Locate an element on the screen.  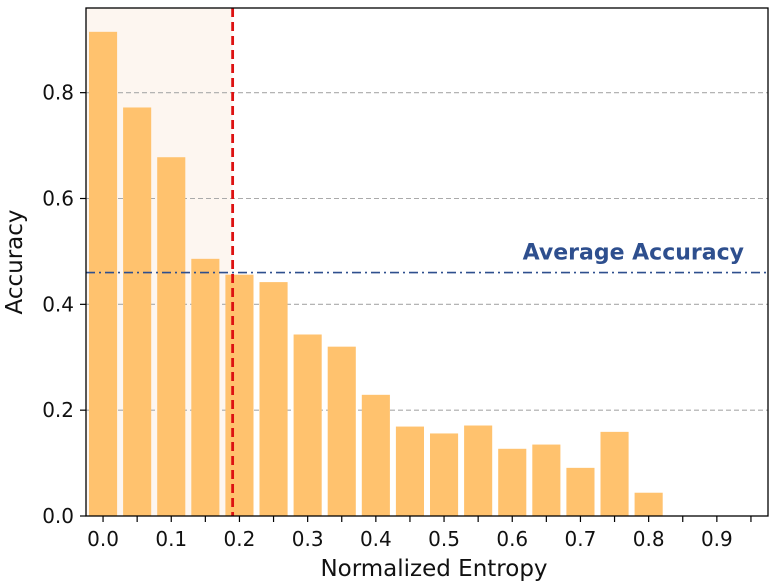
x-tick-label: 0.9 is located at coordinates (717, 539).